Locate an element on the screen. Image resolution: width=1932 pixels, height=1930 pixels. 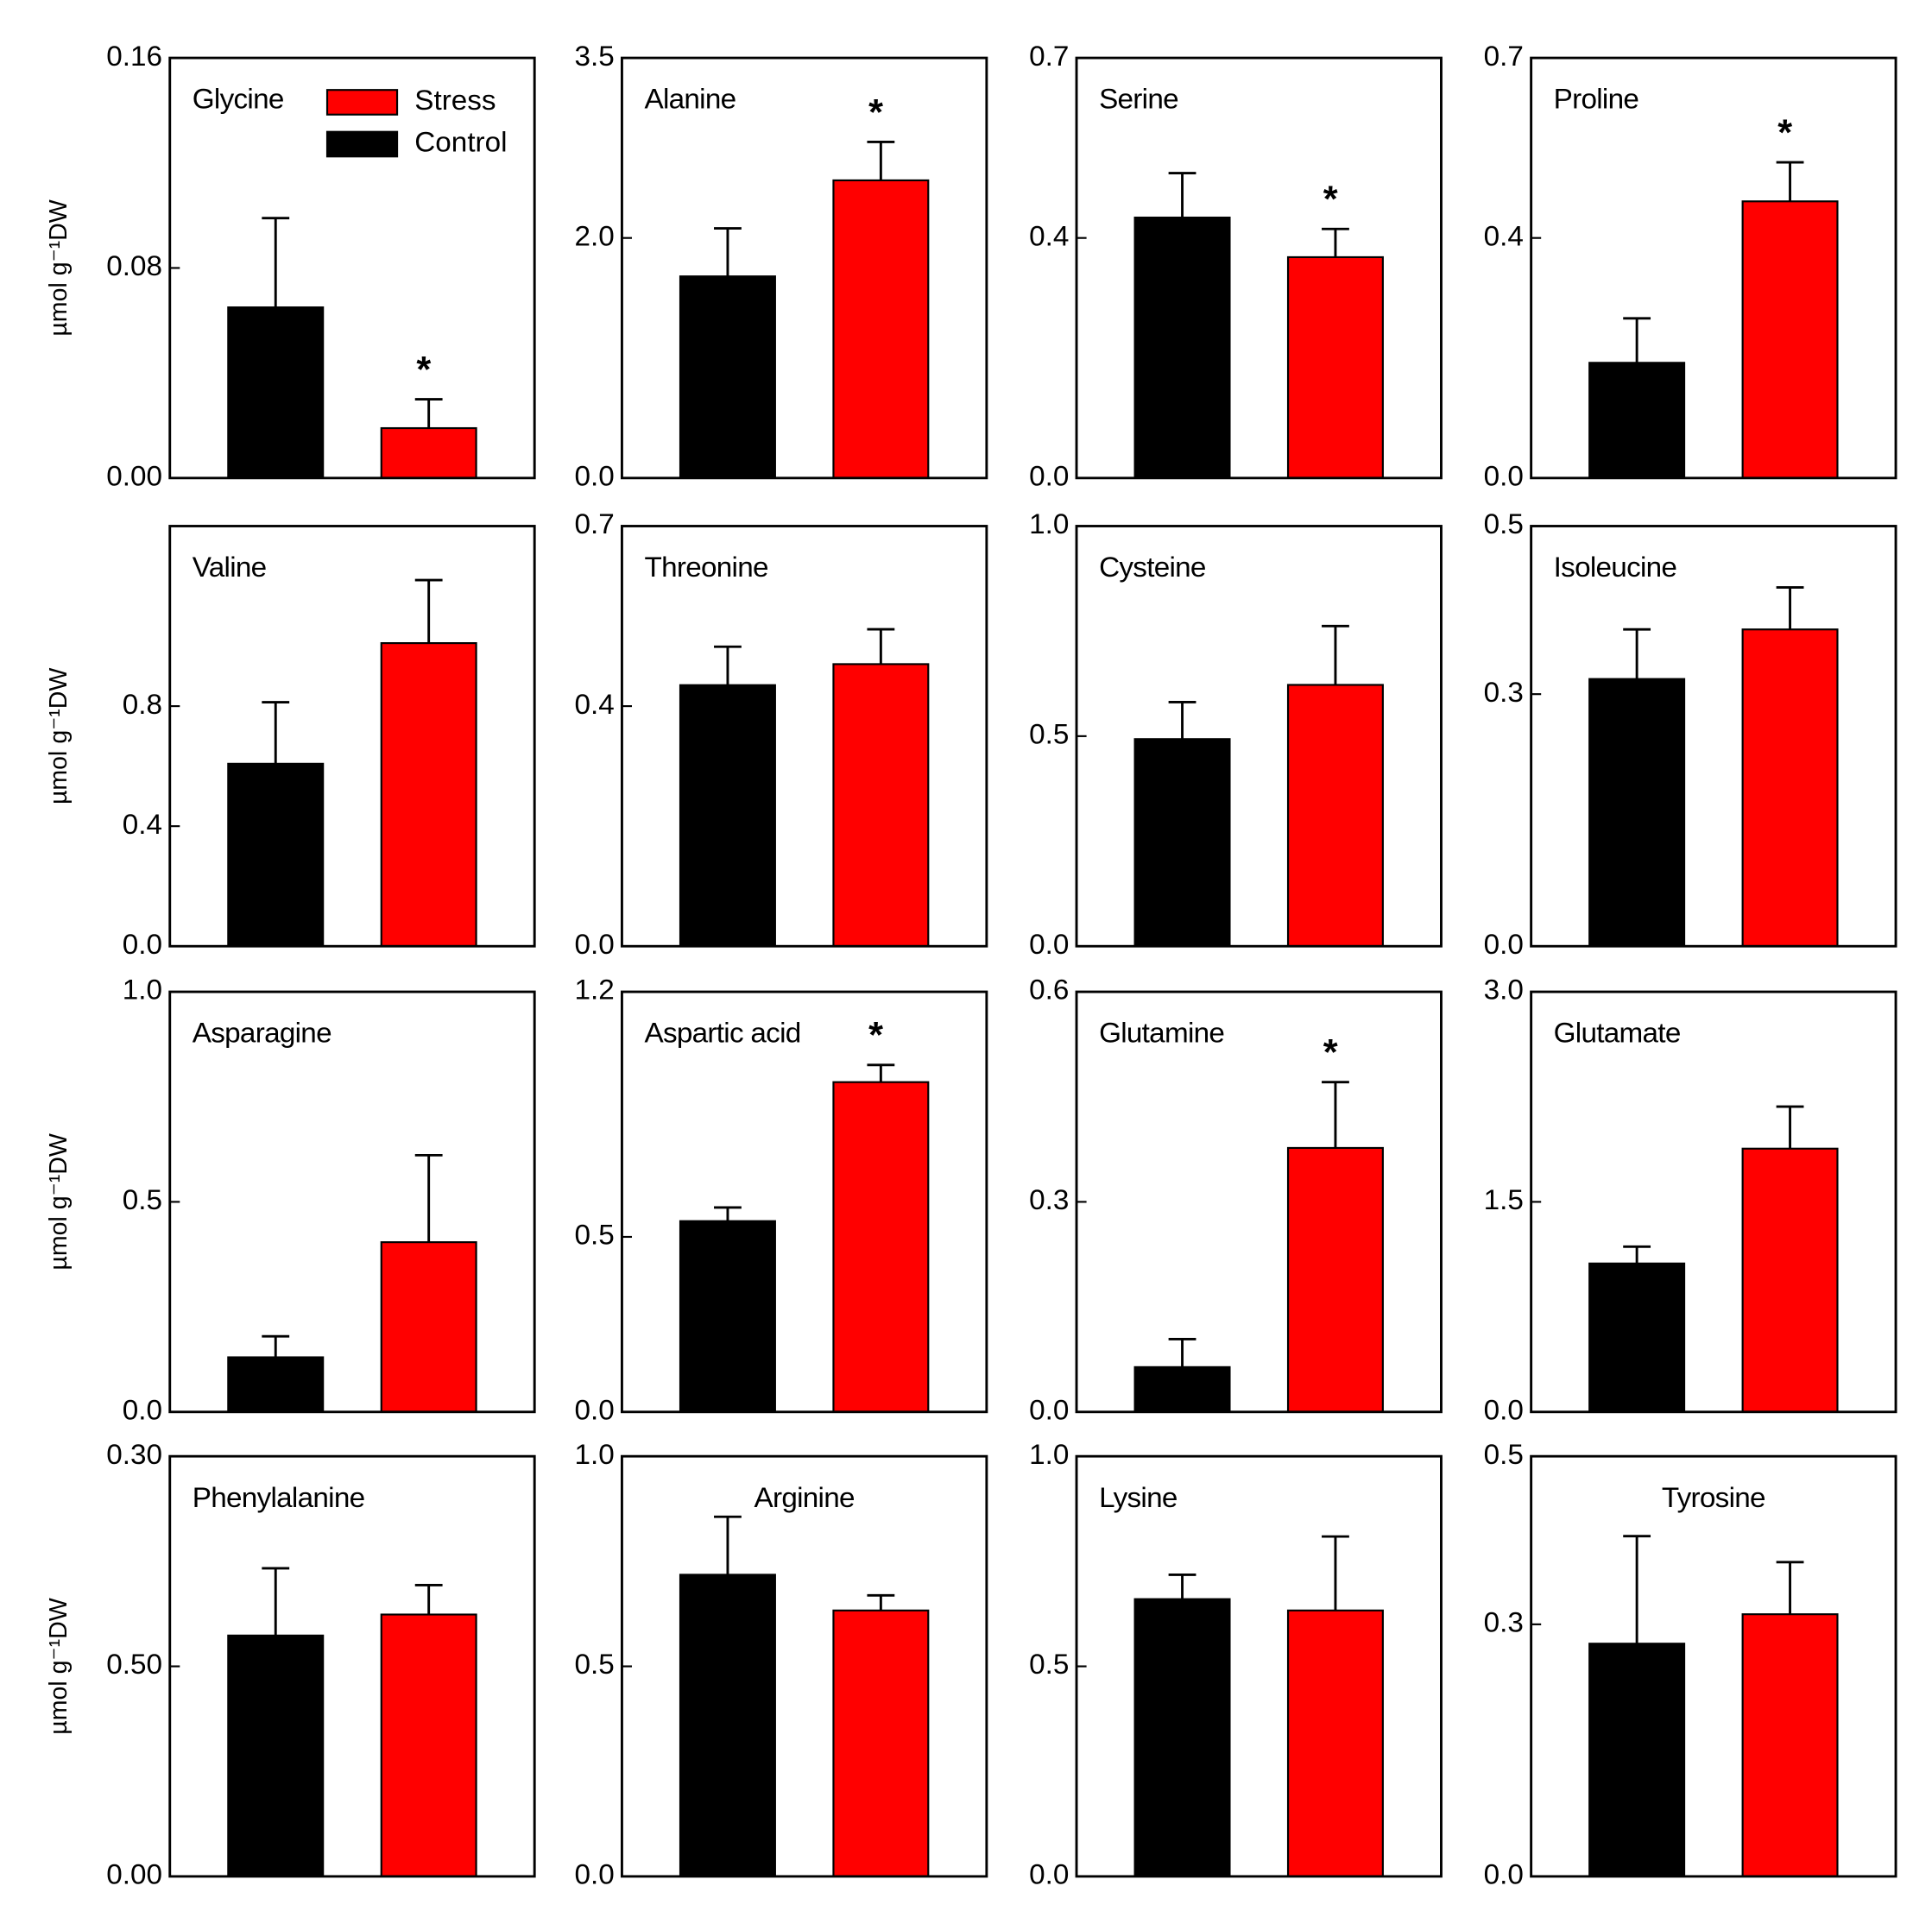
panel-title: Valine is located at coordinates (230, 567).